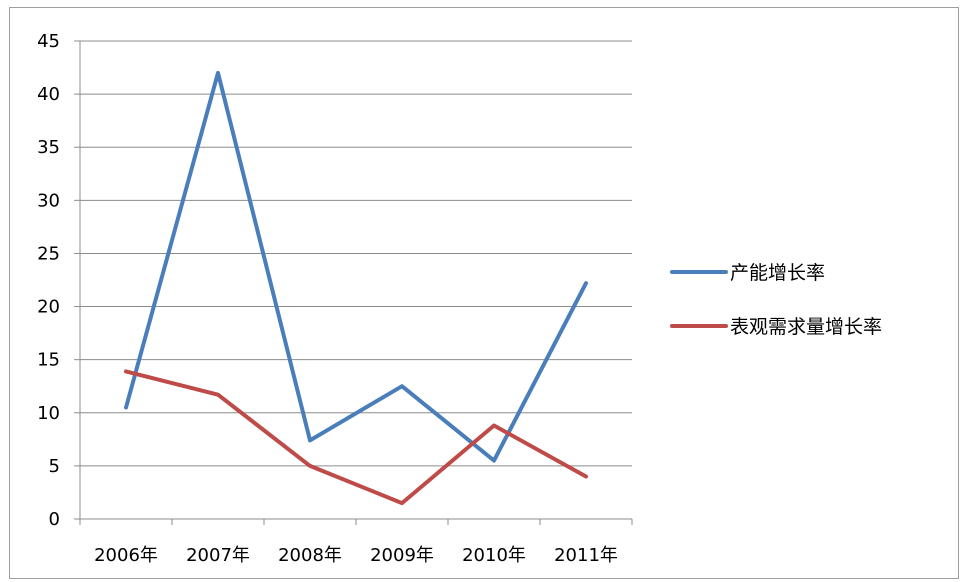 The width and height of the screenshot is (962, 582). I want to click on x-tick-label: 2009年, so click(402, 555).